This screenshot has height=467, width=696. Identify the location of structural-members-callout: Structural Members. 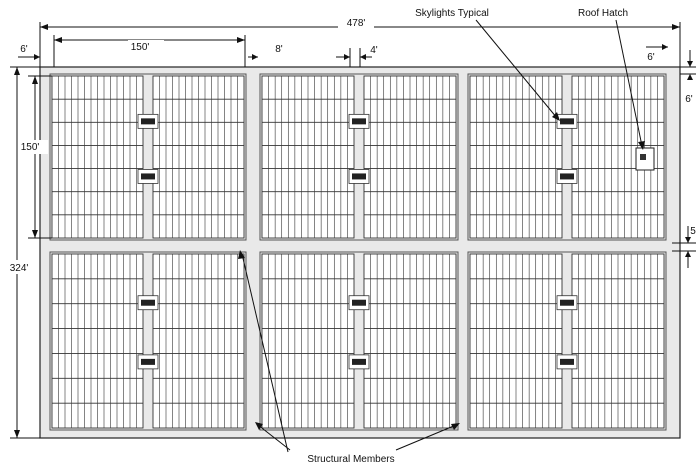
(349, 357).